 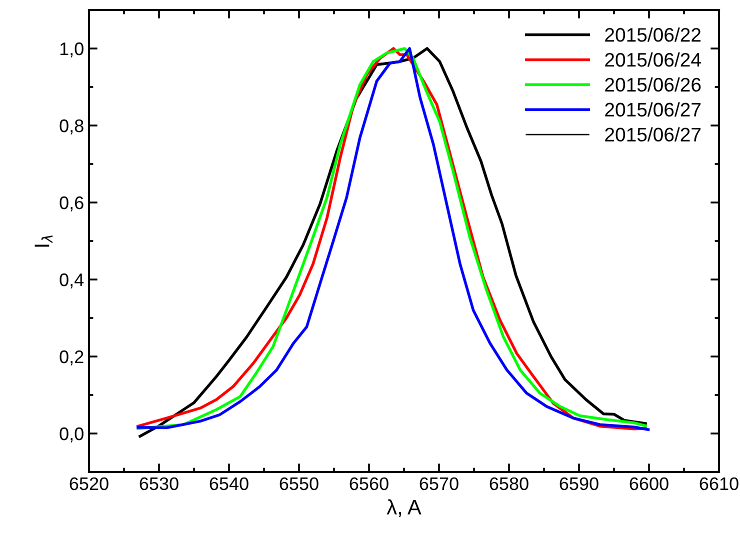 I want to click on legend-label: 2015/06/24, so click(x=653, y=59).